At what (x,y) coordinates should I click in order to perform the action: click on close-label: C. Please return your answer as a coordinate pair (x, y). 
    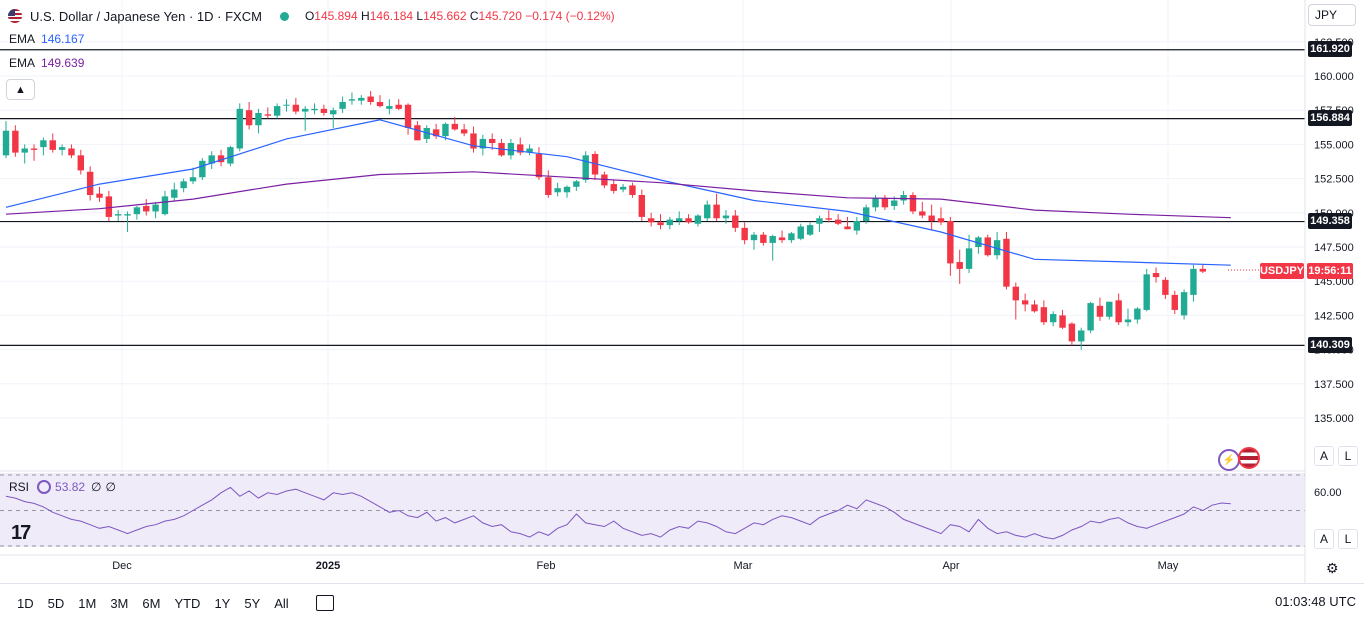
    Looking at the image, I should click on (474, 16).